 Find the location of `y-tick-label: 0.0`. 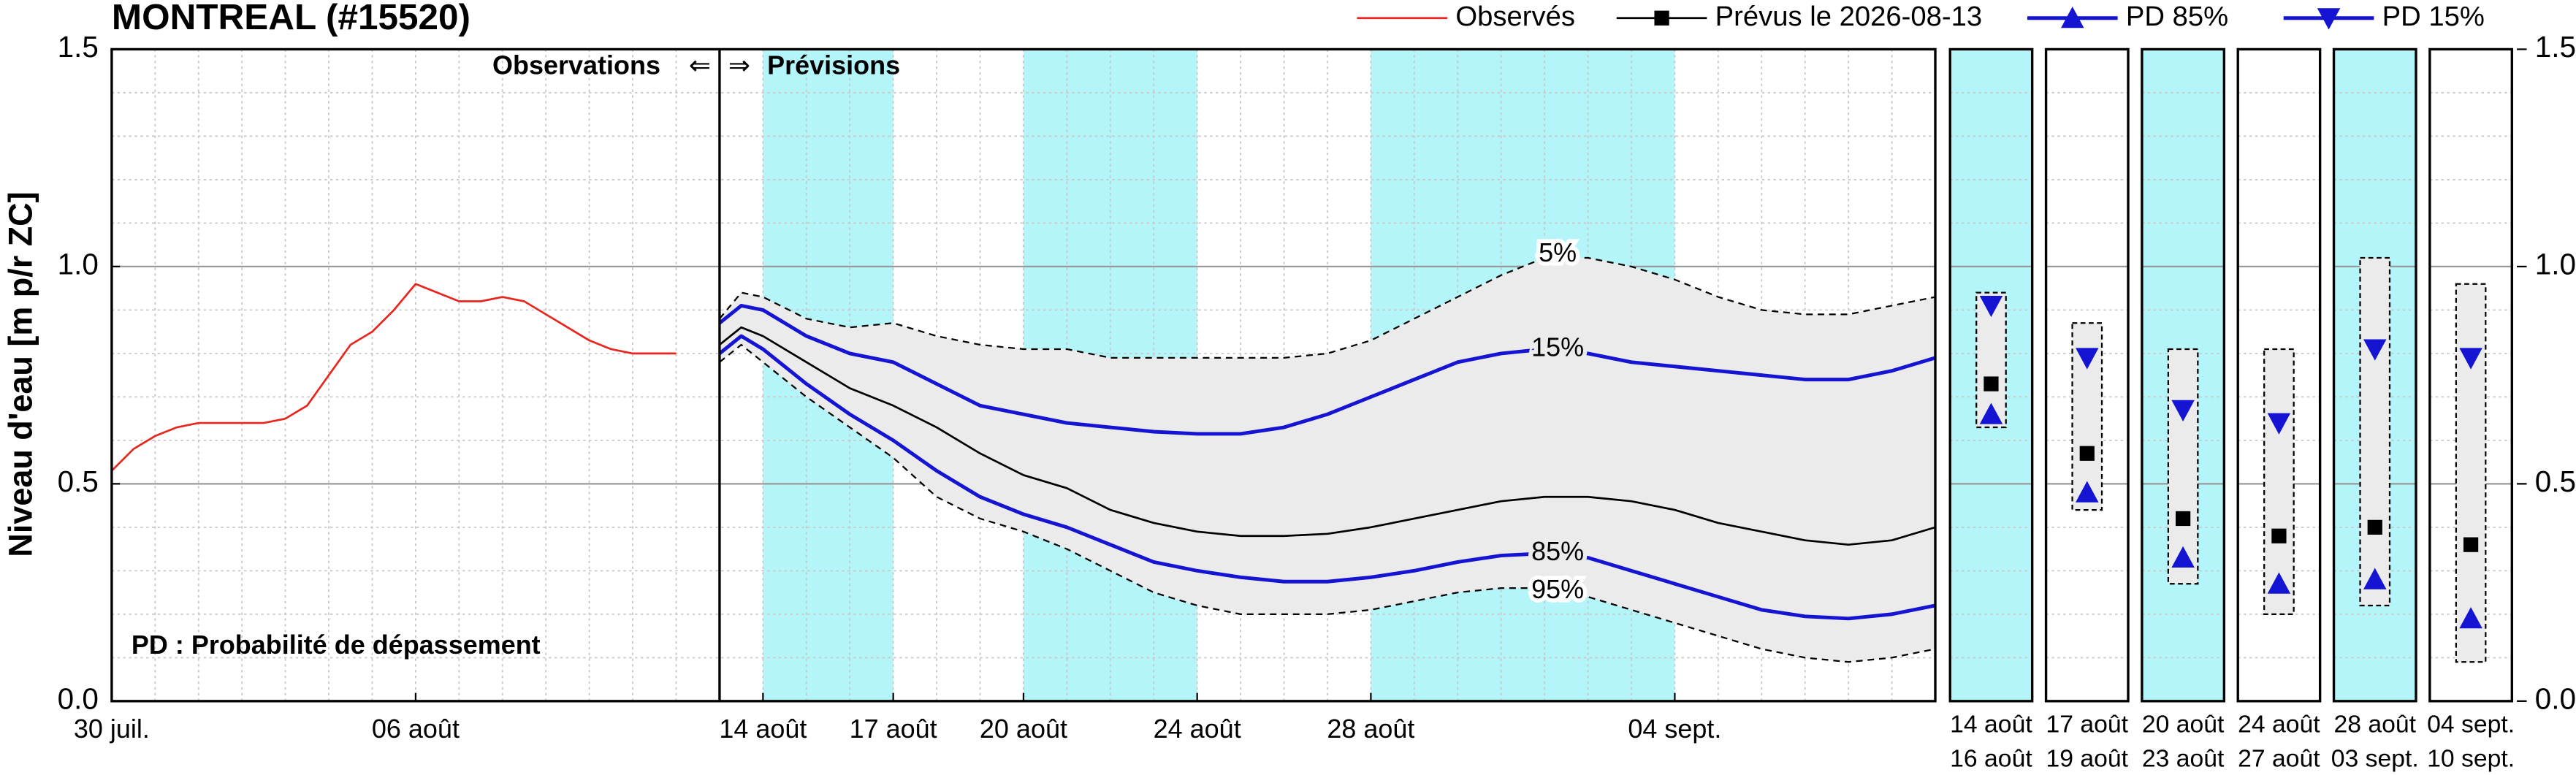

y-tick-label: 0.0 is located at coordinates (78, 699).